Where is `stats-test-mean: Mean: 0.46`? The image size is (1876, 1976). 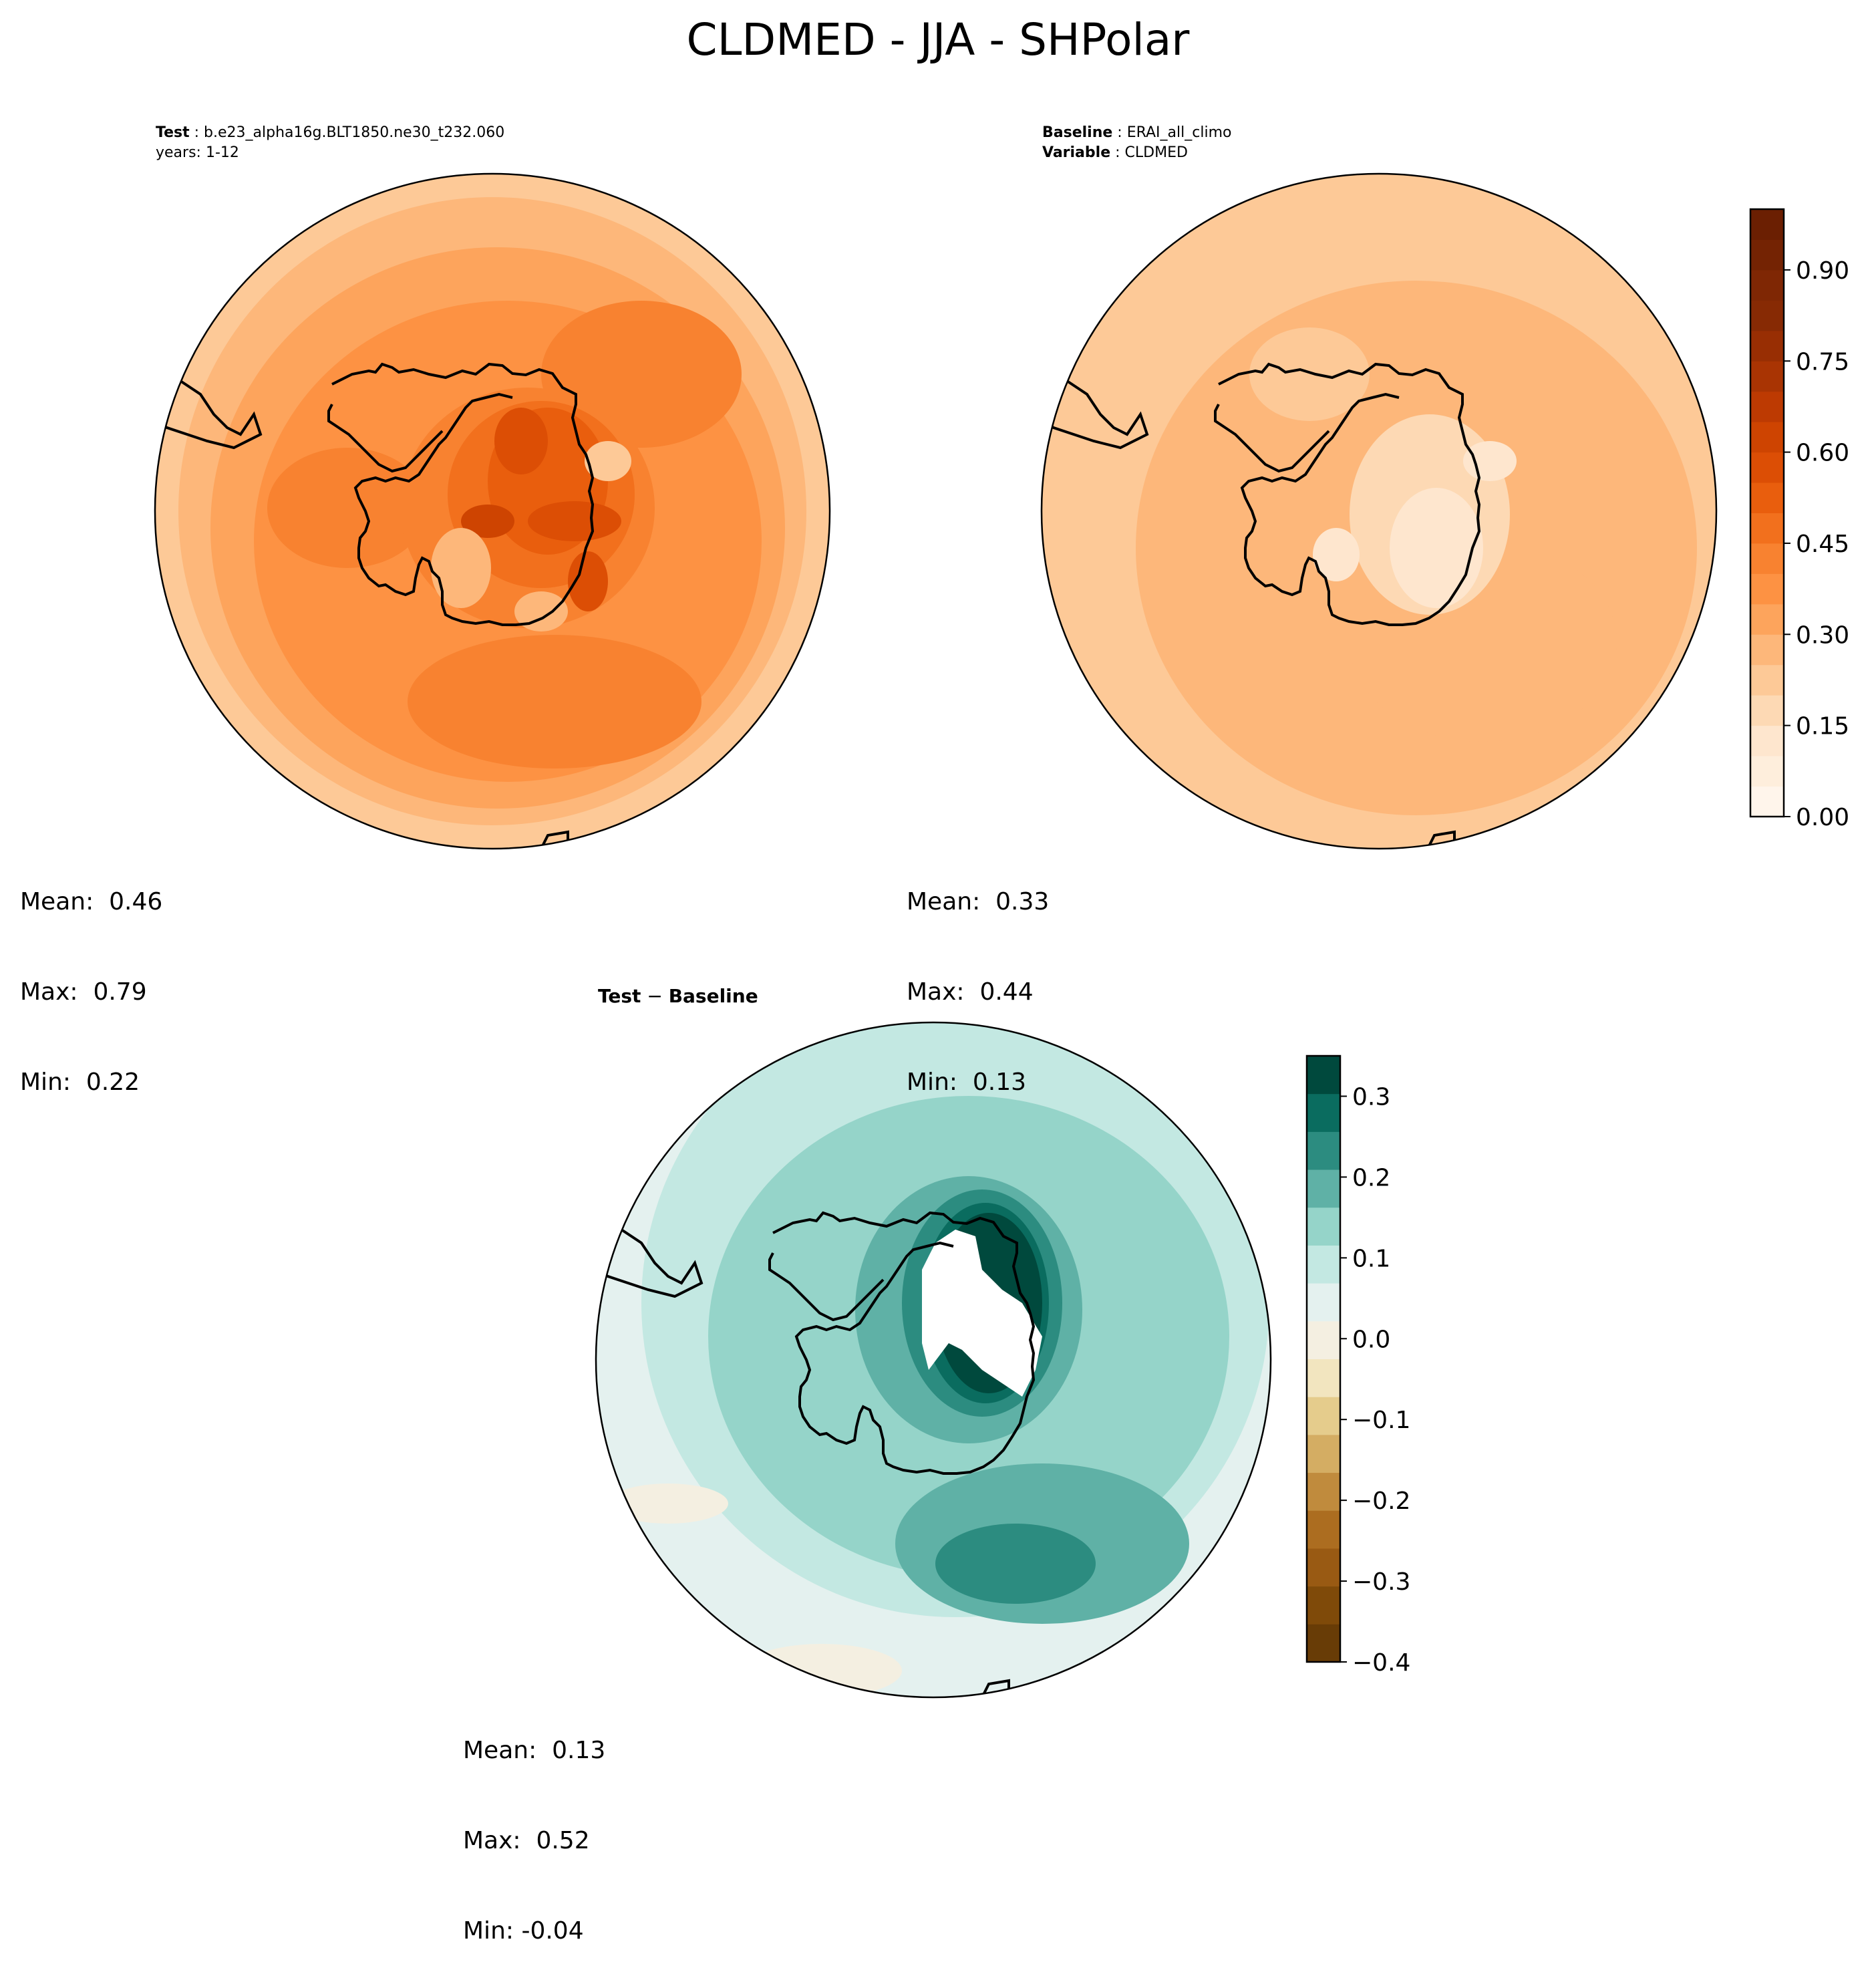
stats-test-mean: Mean: 0.46 is located at coordinates (91, 901).